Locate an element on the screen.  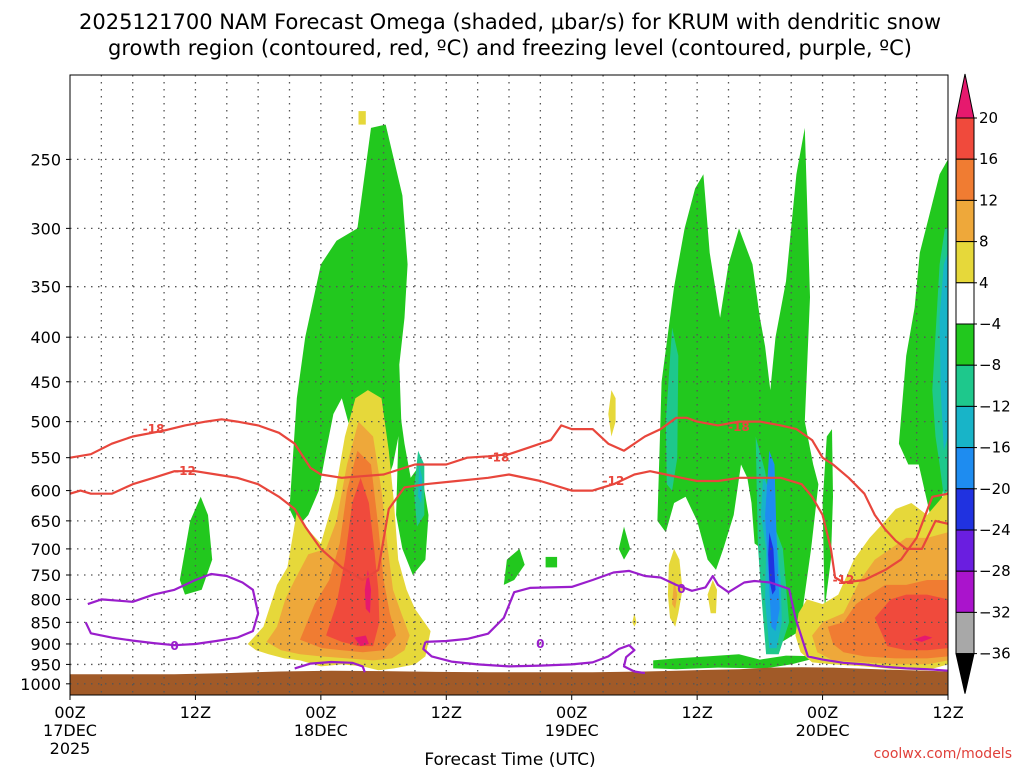
y-tick-label: 450 is located at coordinates (45, 382).